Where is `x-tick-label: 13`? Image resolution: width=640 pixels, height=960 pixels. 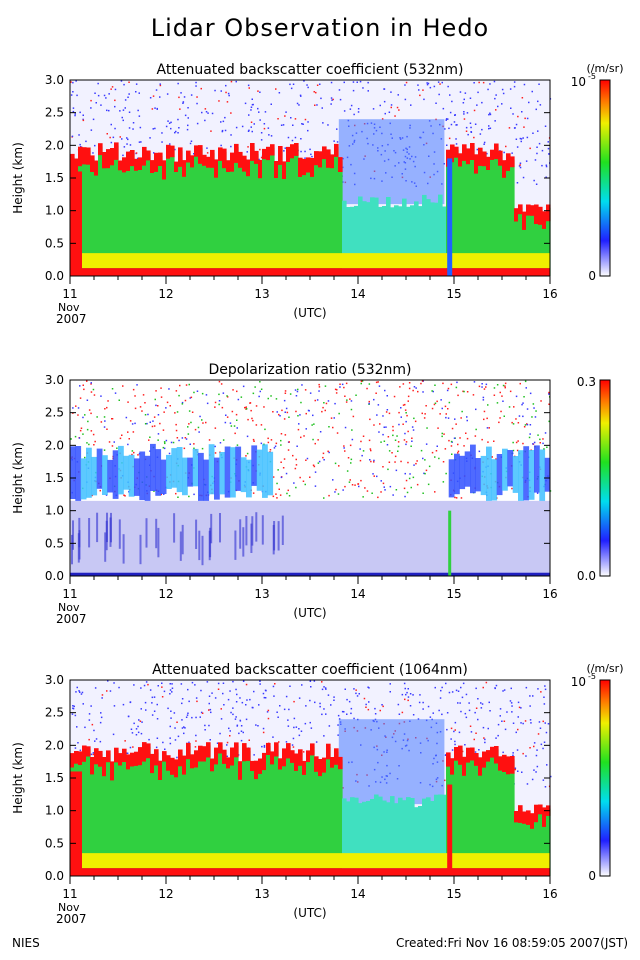
x-tick-label: 13 is located at coordinates (261, 894).